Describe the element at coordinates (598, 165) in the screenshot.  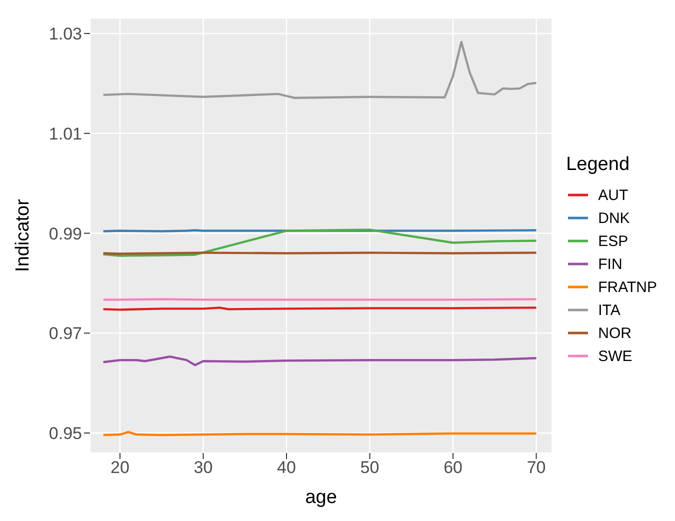
I see `legend-title: Legend` at that location.